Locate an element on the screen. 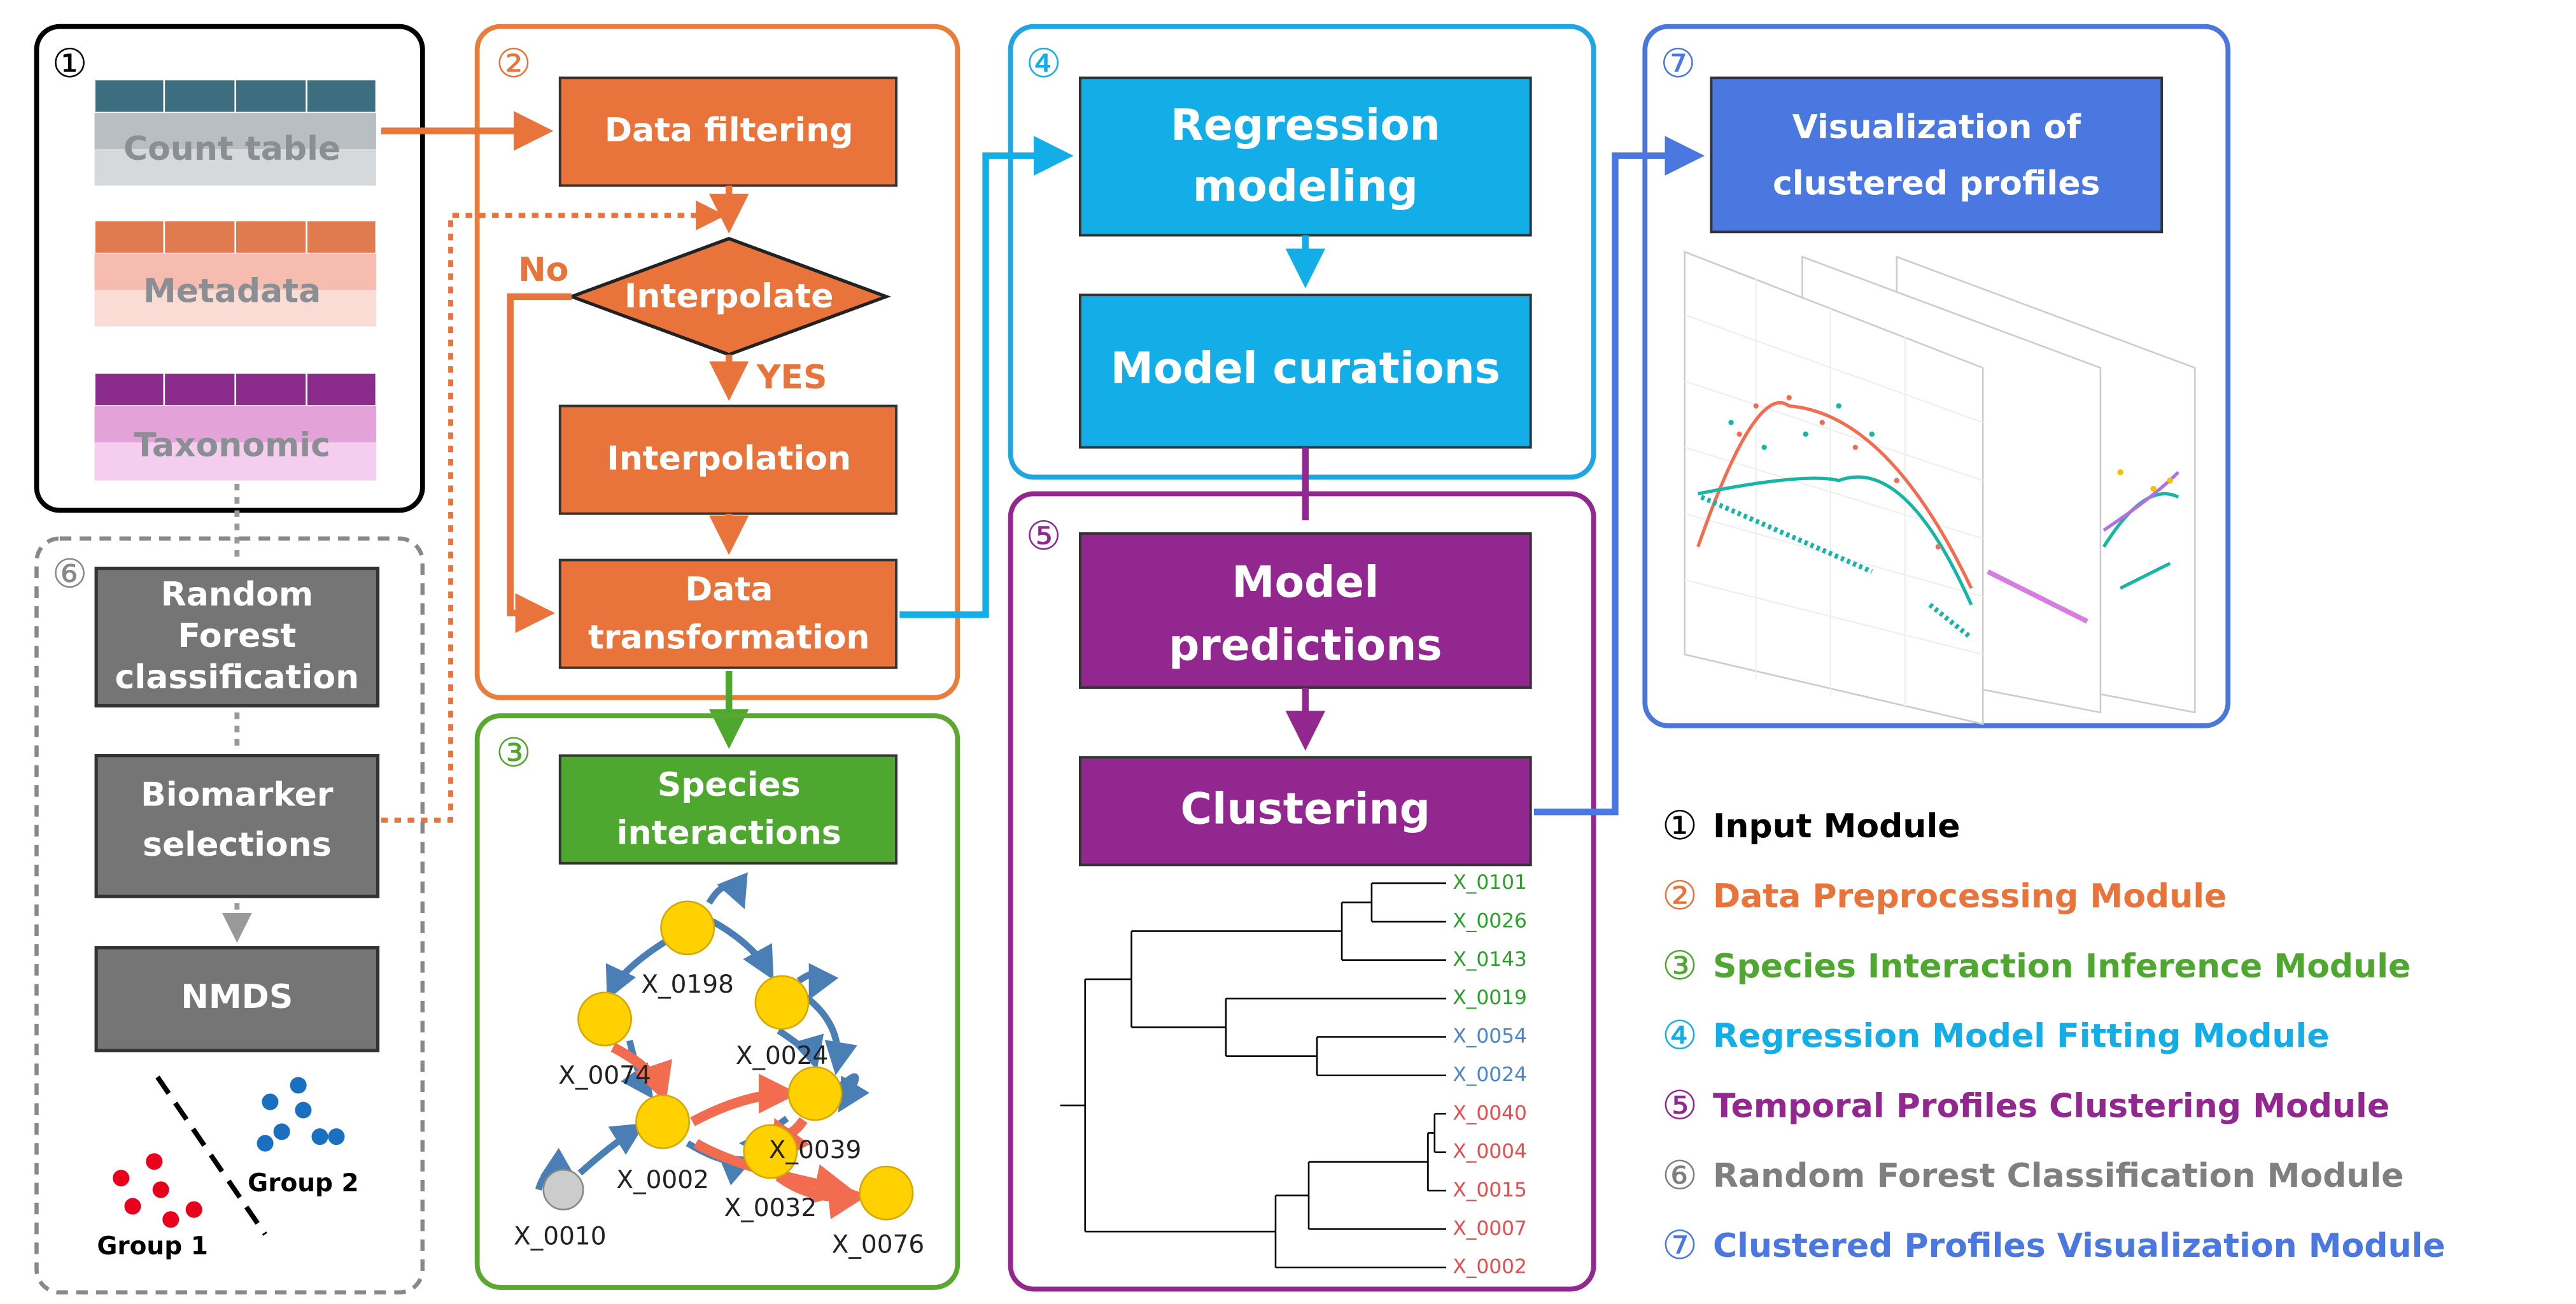 The image size is (2576, 1304). node-label: X_0074 is located at coordinates (605, 1075).